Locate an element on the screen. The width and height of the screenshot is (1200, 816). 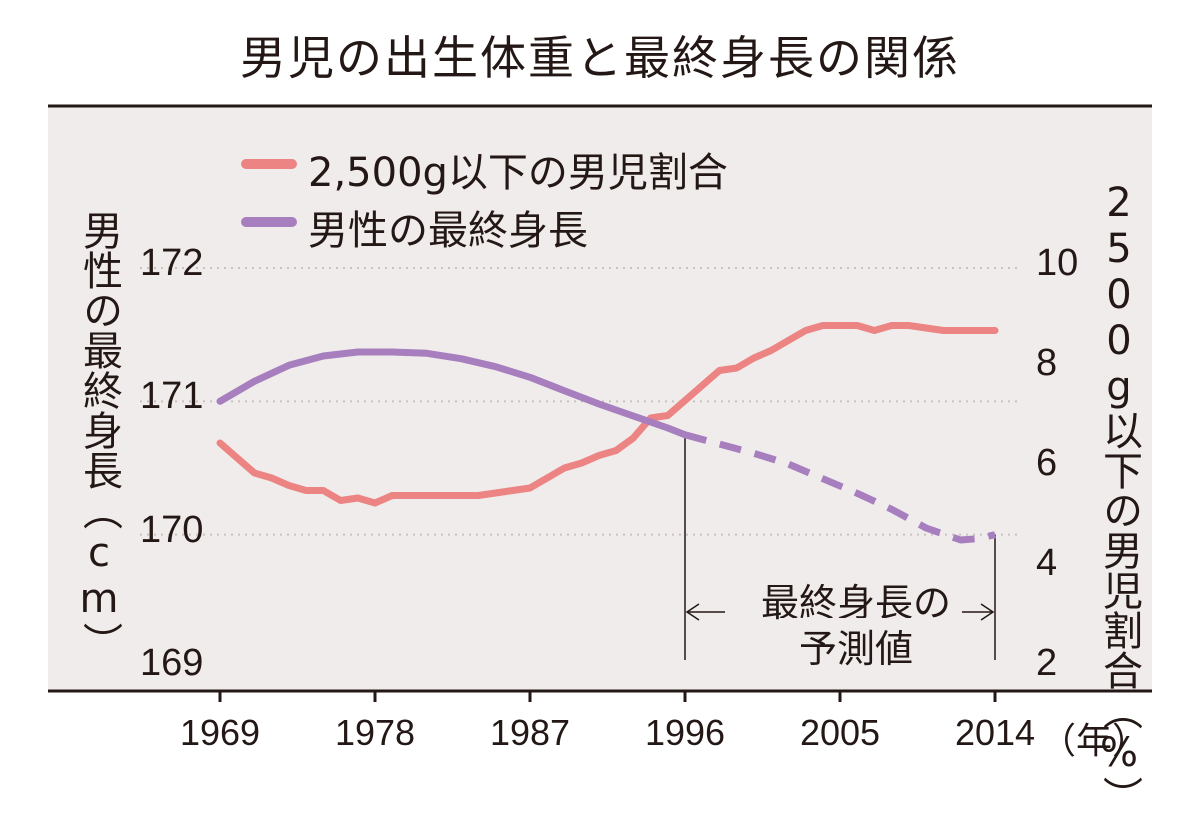
annotation-arrowhead-left is located at coordinates (692, 612).